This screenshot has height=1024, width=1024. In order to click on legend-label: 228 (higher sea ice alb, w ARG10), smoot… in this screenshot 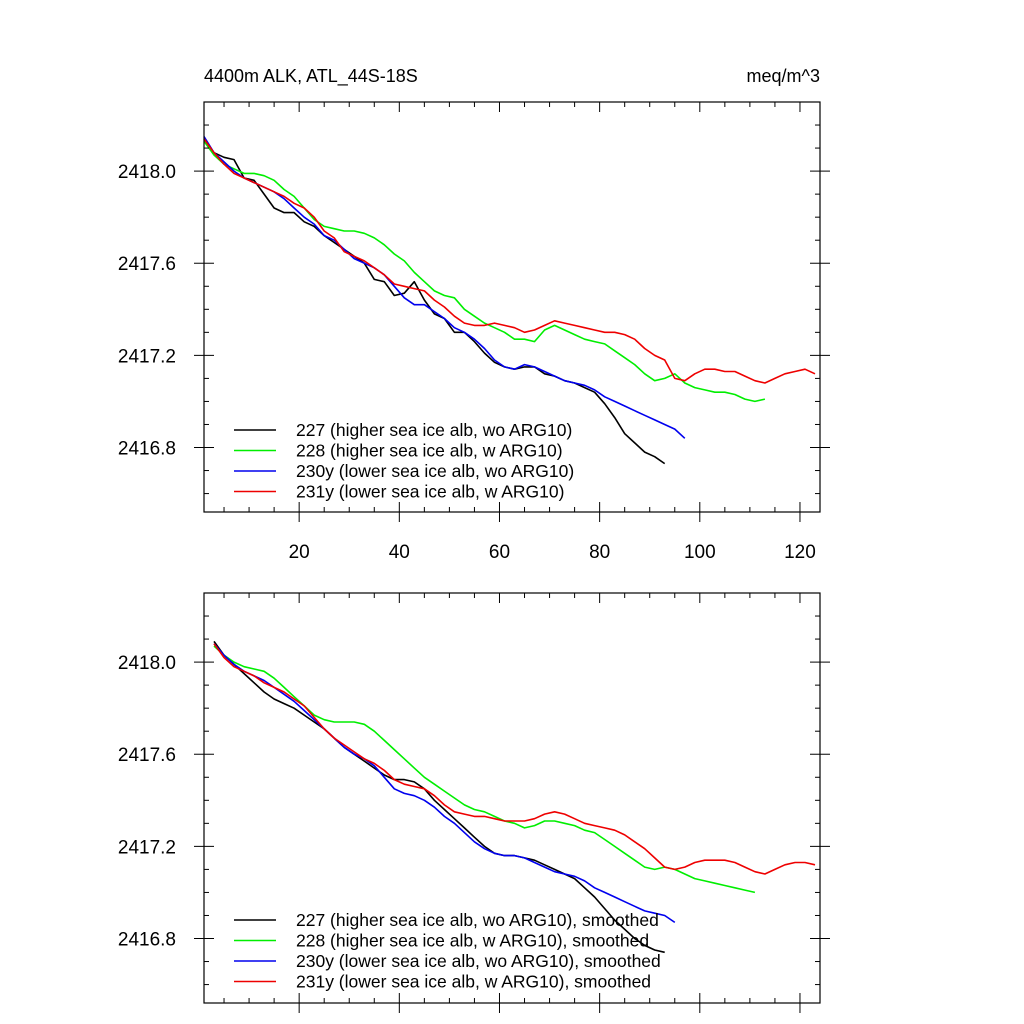, I will do `click(472, 941)`.